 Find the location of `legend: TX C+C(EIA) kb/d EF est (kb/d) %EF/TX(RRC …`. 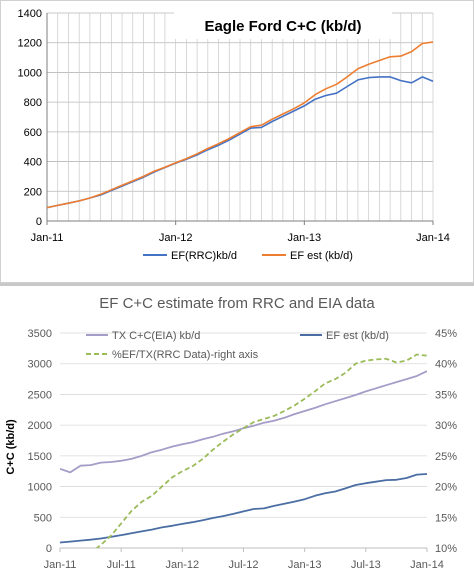

legend: TX C+C(EIA) kb/d EF est (kb/d) %EF/TX(RRC … is located at coordinates (237, 345).